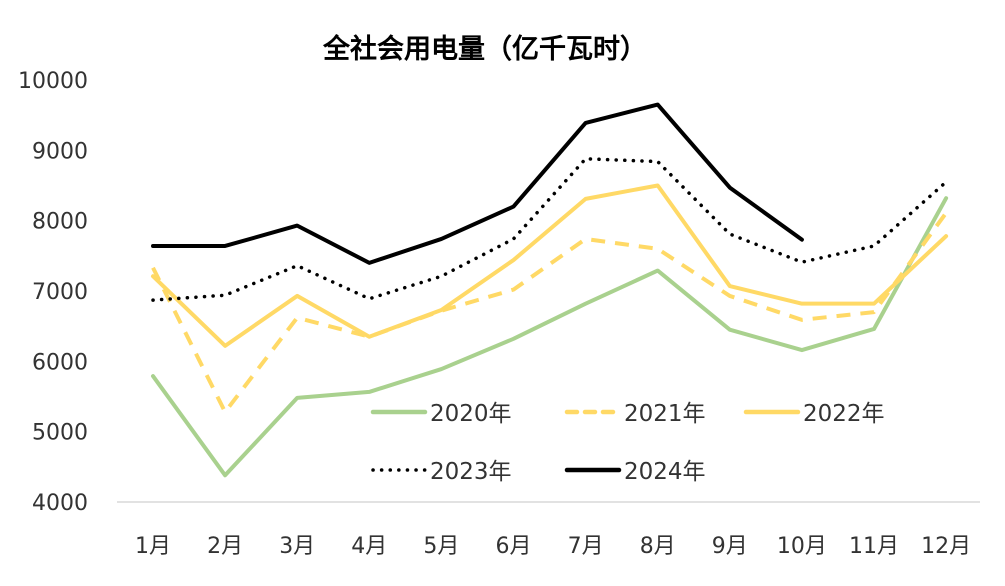 Image resolution: width=1005 pixels, height=586 pixels. Describe the element at coordinates (514, 546) in the screenshot. I see `x-tick-label: 6月` at that location.